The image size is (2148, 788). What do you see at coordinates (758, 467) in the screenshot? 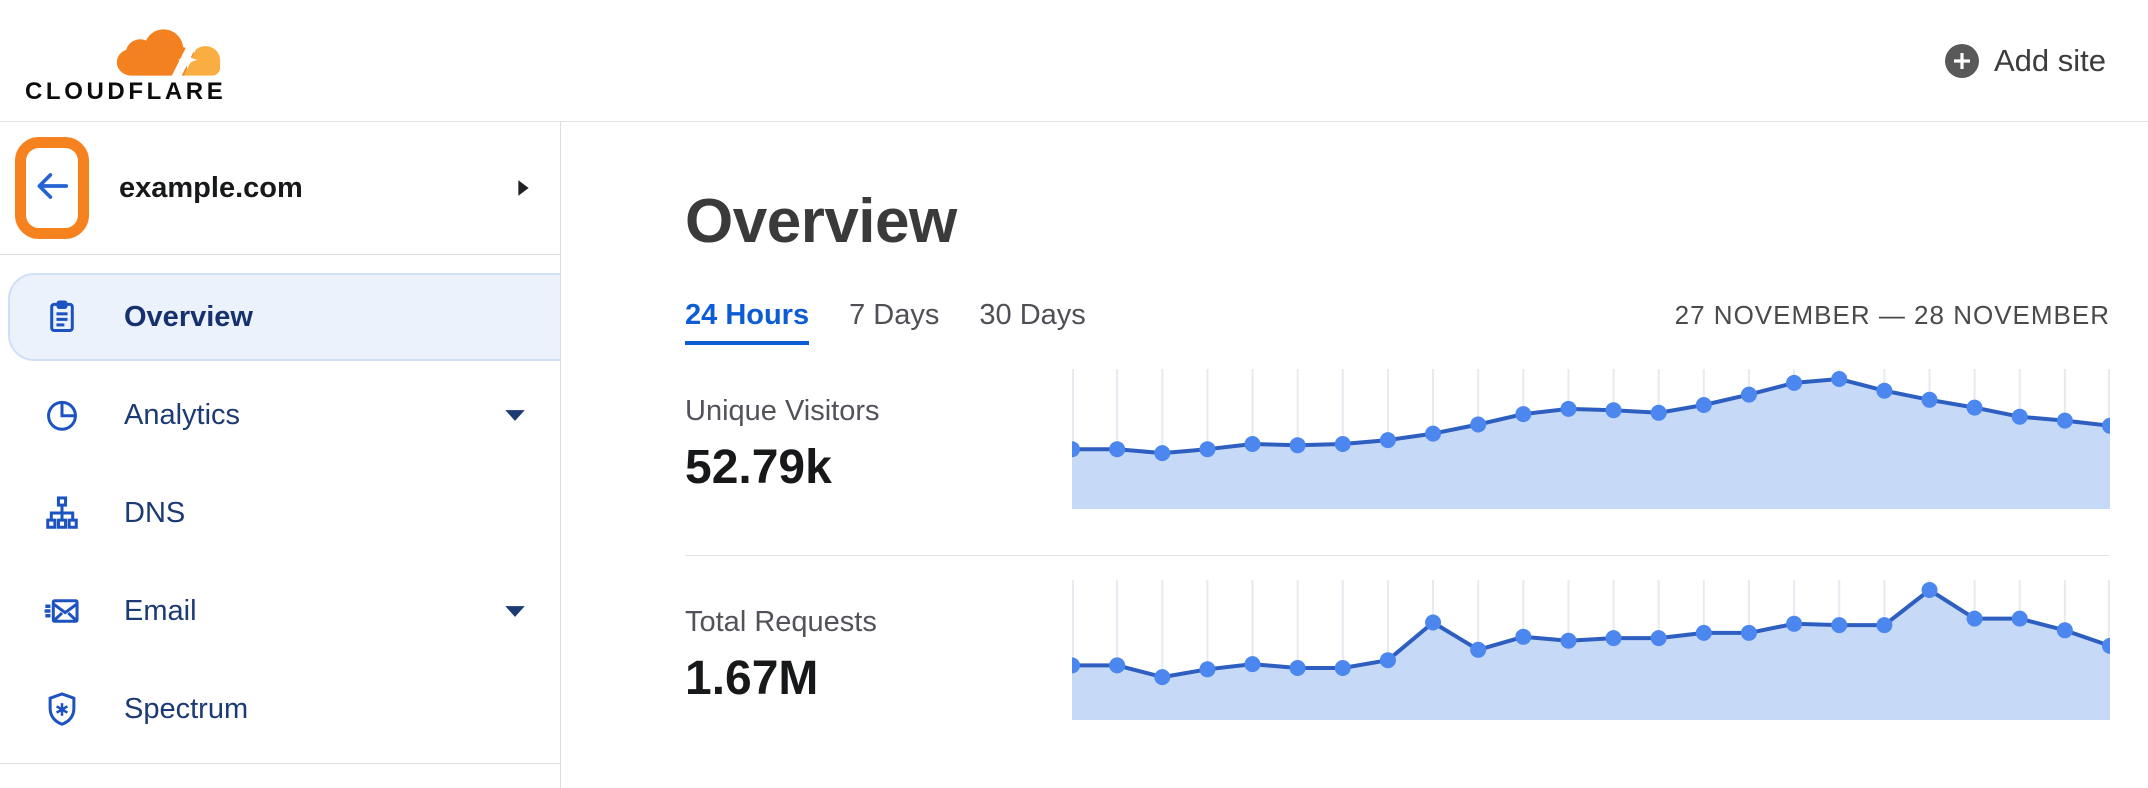
I see `metric-value: 52.79k` at bounding box center [758, 467].